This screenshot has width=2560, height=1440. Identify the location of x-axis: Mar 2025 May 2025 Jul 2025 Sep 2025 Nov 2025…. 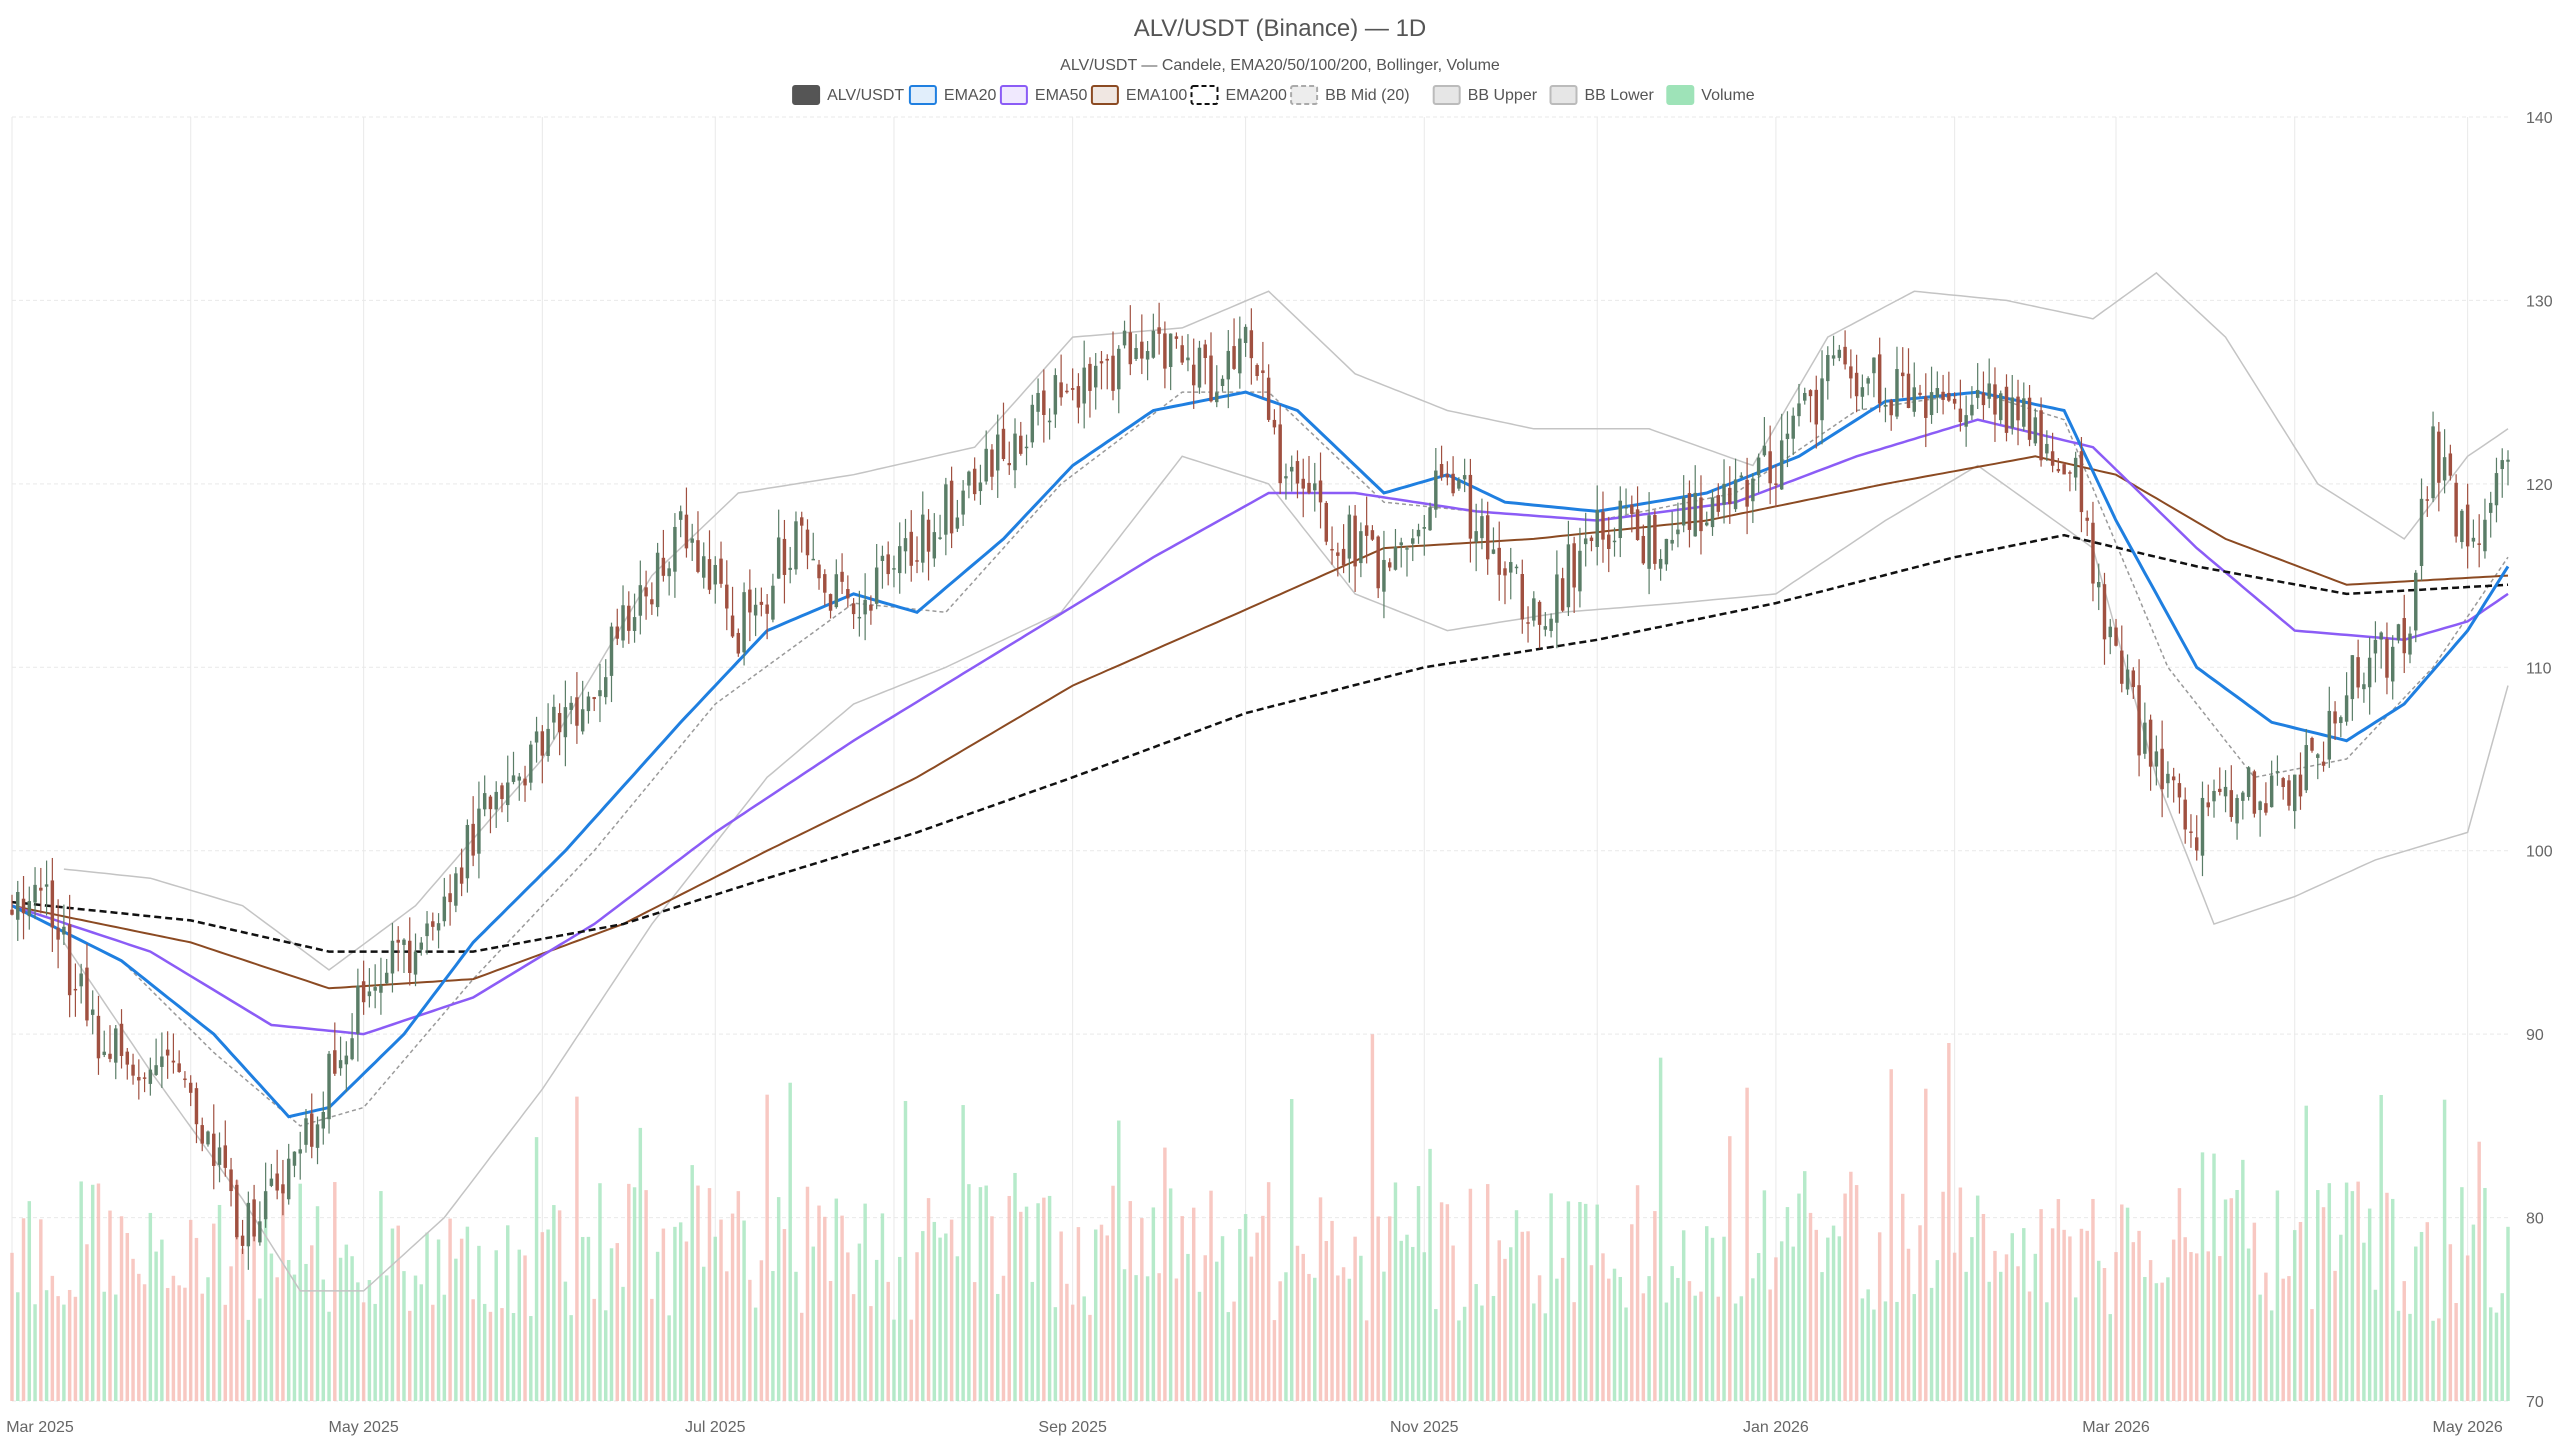
(1254, 1427).